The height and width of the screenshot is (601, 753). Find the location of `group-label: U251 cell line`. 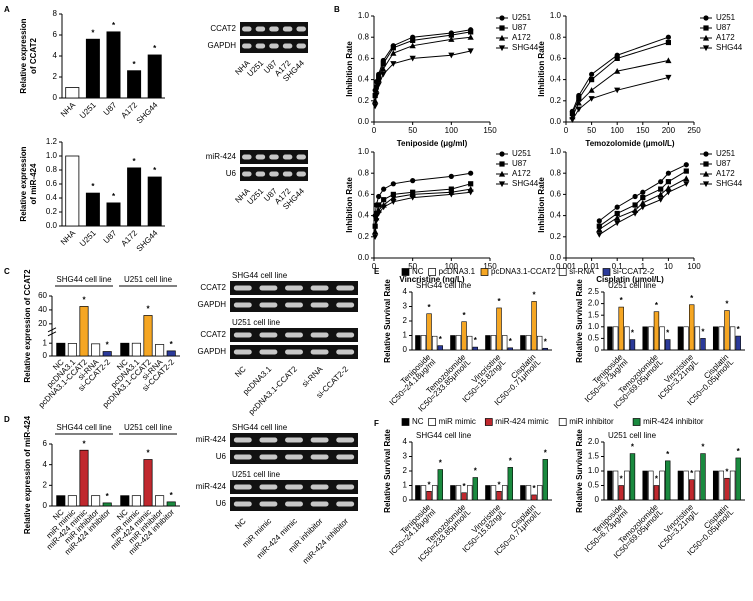

group-label: U251 cell line is located at coordinates (148, 427).